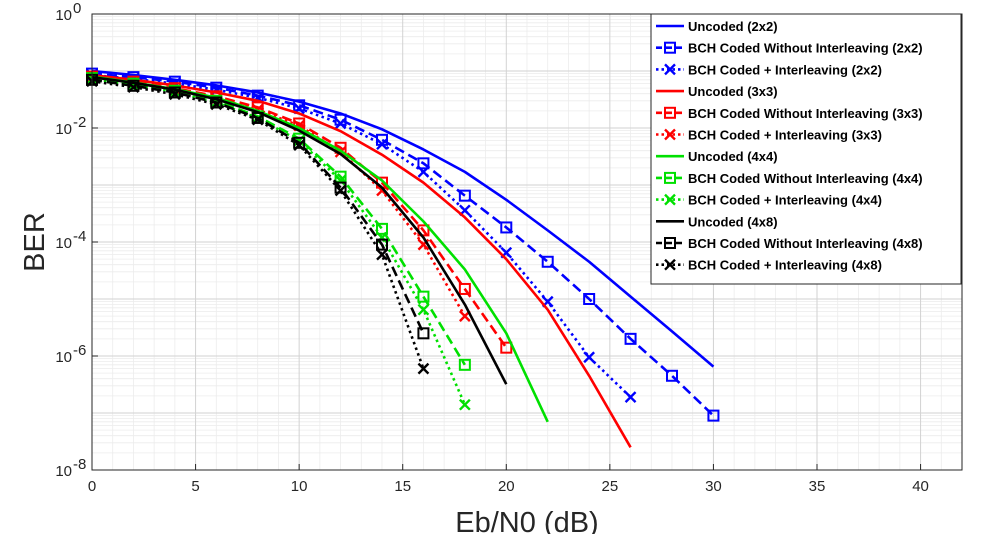 The width and height of the screenshot is (995, 534). I want to click on legend-label: Uncoded (3x3), so click(733, 91).